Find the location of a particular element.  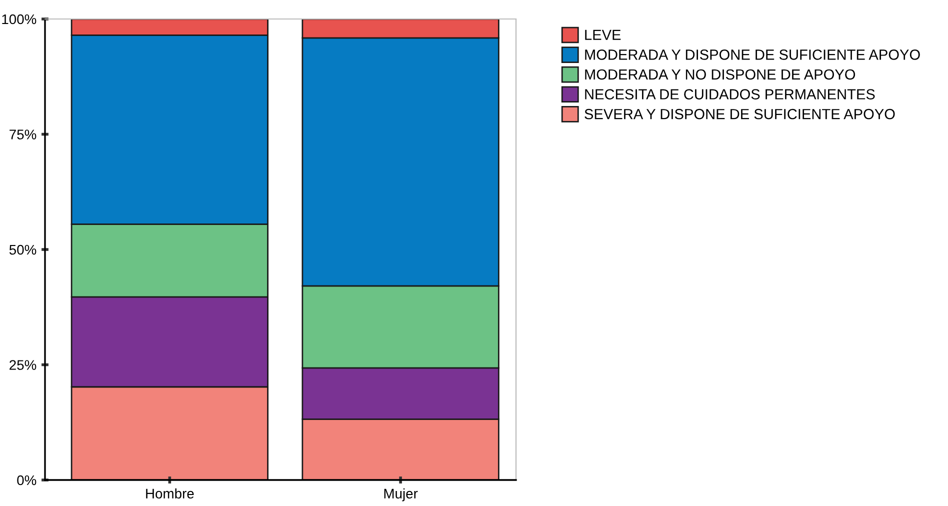

y-tick-label: 0% is located at coordinates (26, 480).